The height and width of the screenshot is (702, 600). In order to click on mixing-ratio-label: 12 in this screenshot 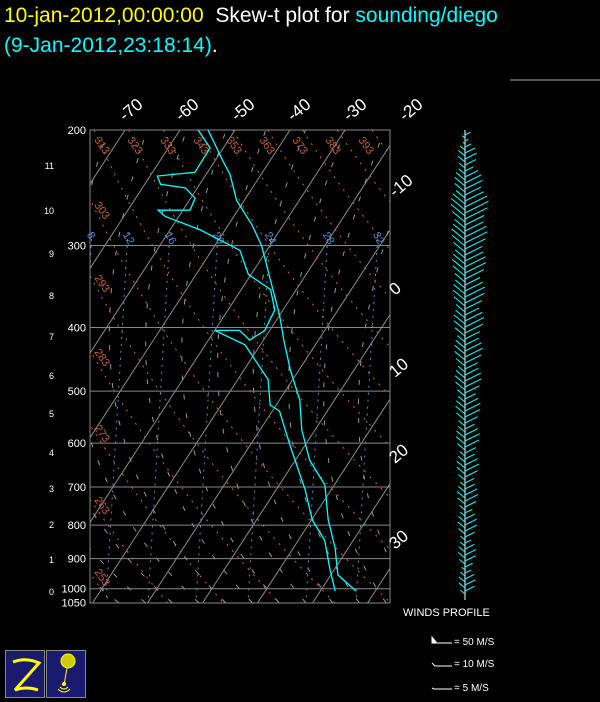, I will do `click(128, 238)`.